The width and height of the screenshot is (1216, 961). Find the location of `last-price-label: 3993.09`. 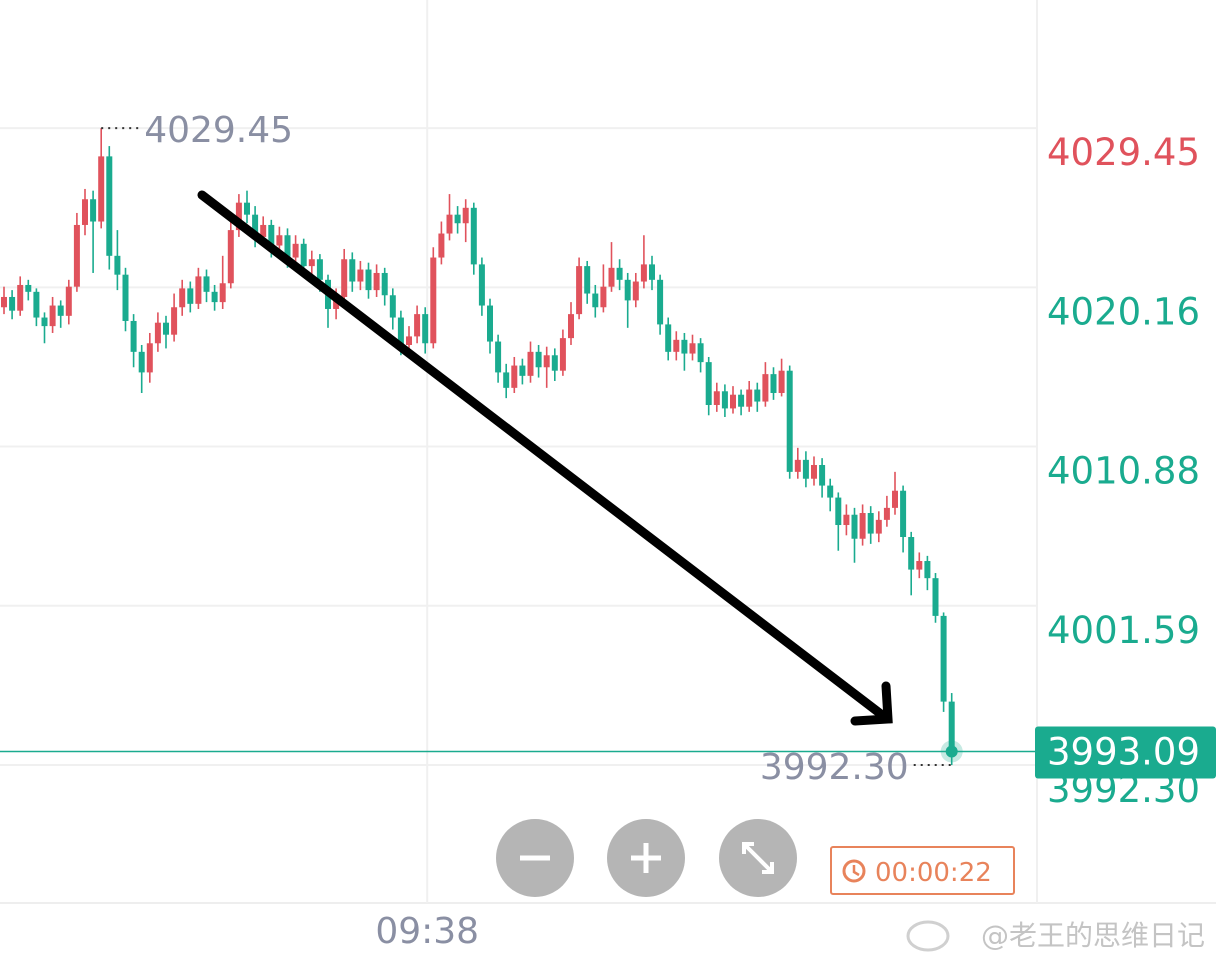

last-price-label: 3993.09 is located at coordinates (1123, 752).